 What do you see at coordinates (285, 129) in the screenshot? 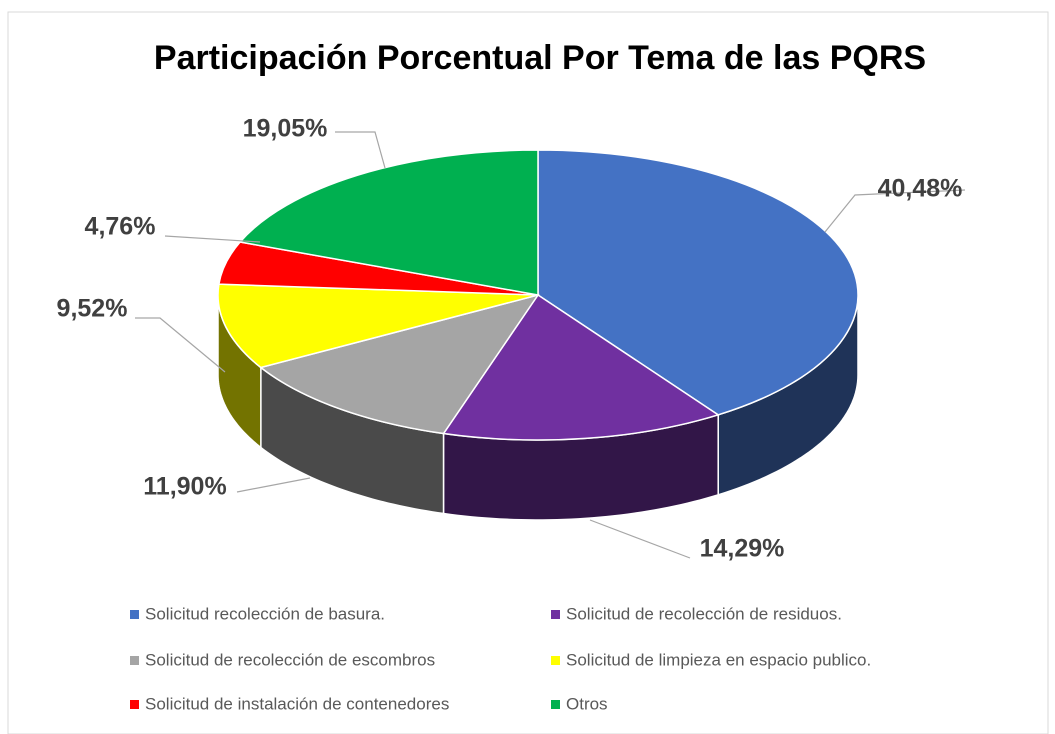
I see `data-label: 19,05%` at bounding box center [285, 129].